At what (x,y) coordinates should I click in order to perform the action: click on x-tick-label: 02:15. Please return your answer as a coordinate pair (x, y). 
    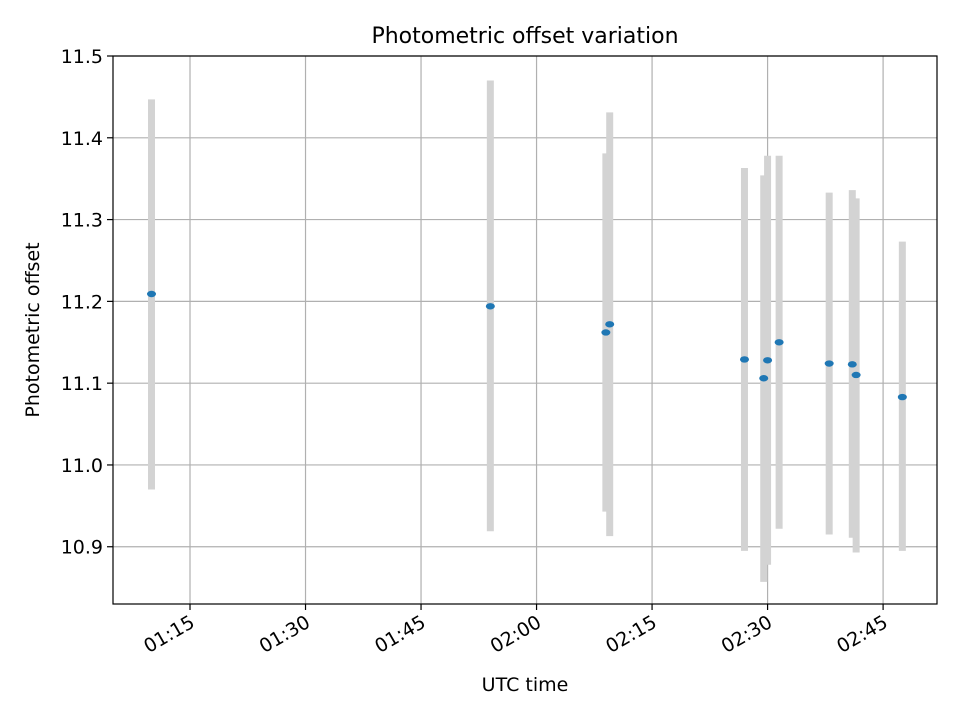
    Looking at the image, I should click on (631, 634).